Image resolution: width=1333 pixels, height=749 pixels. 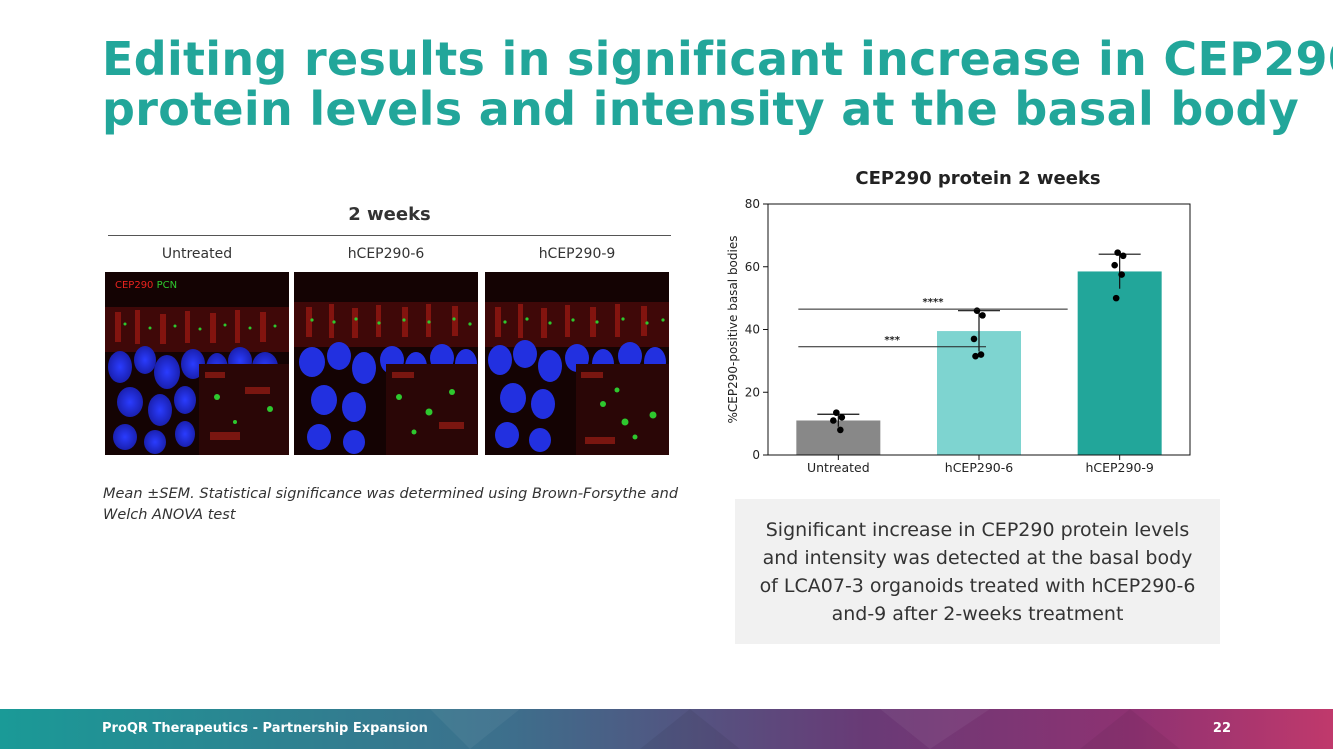 What do you see at coordinates (752, 267) in the screenshot?
I see `y-tick-label-3: 60` at bounding box center [752, 267].